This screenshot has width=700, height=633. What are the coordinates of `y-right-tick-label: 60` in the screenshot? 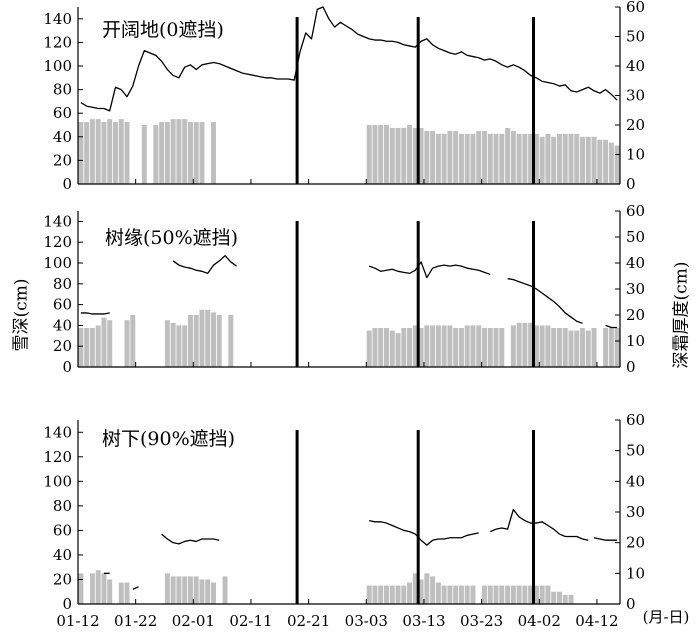 It's located at (635, 420).